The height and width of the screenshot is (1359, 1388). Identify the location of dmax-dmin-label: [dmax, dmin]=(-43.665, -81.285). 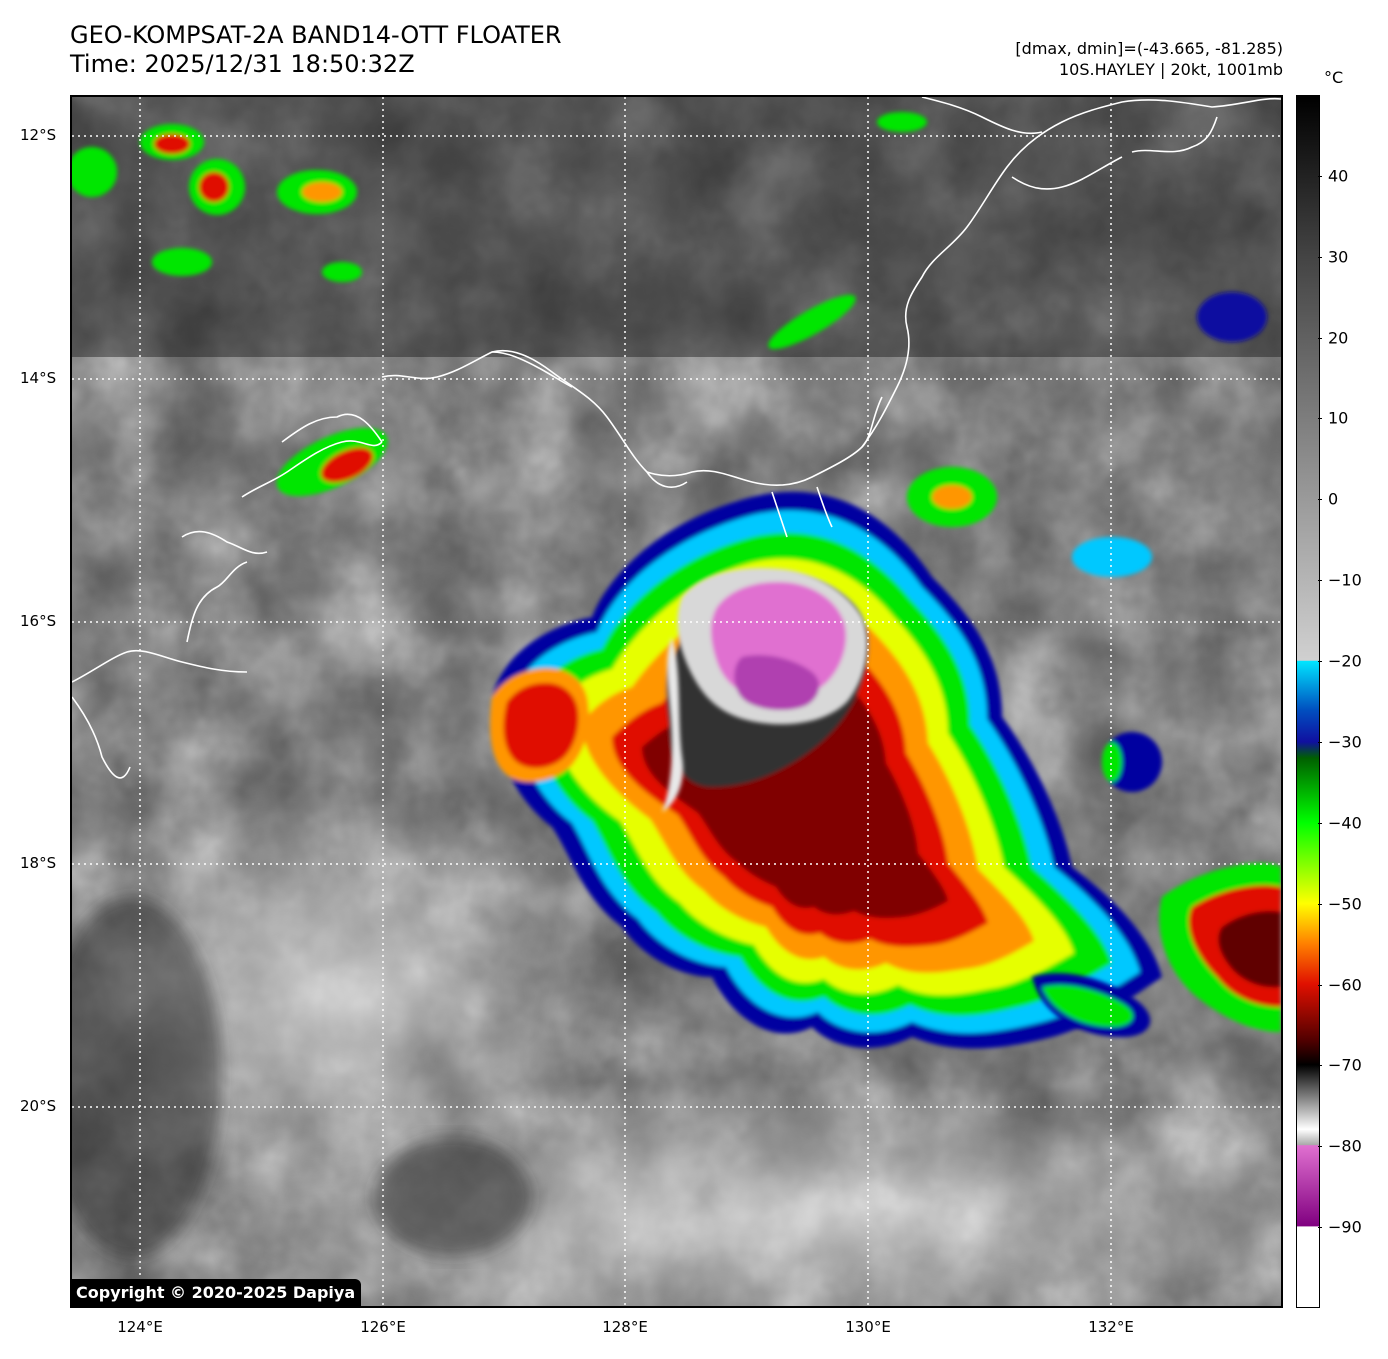
(1149, 48).